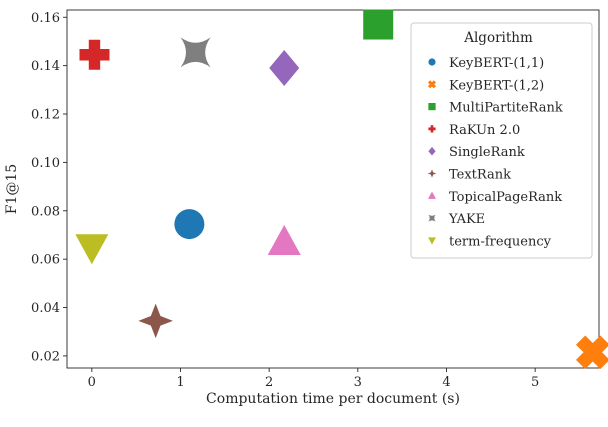 This screenshot has width=608, height=427. I want to click on legend-label: term-frequency, so click(500, 241).